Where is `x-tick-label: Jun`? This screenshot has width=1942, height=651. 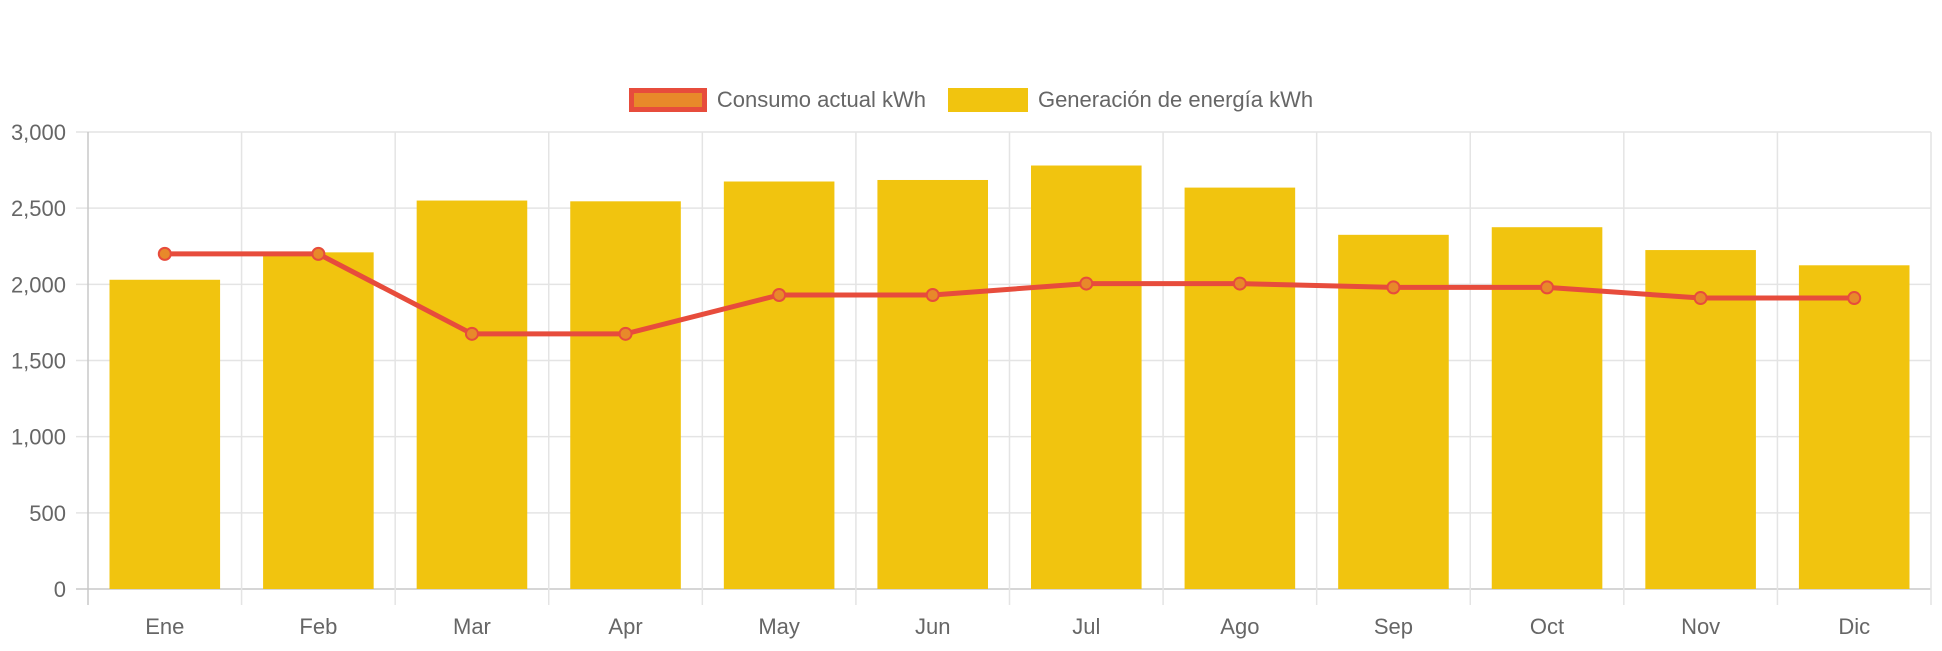
x-tick-label: Jun is located at coordinates (932, 626).